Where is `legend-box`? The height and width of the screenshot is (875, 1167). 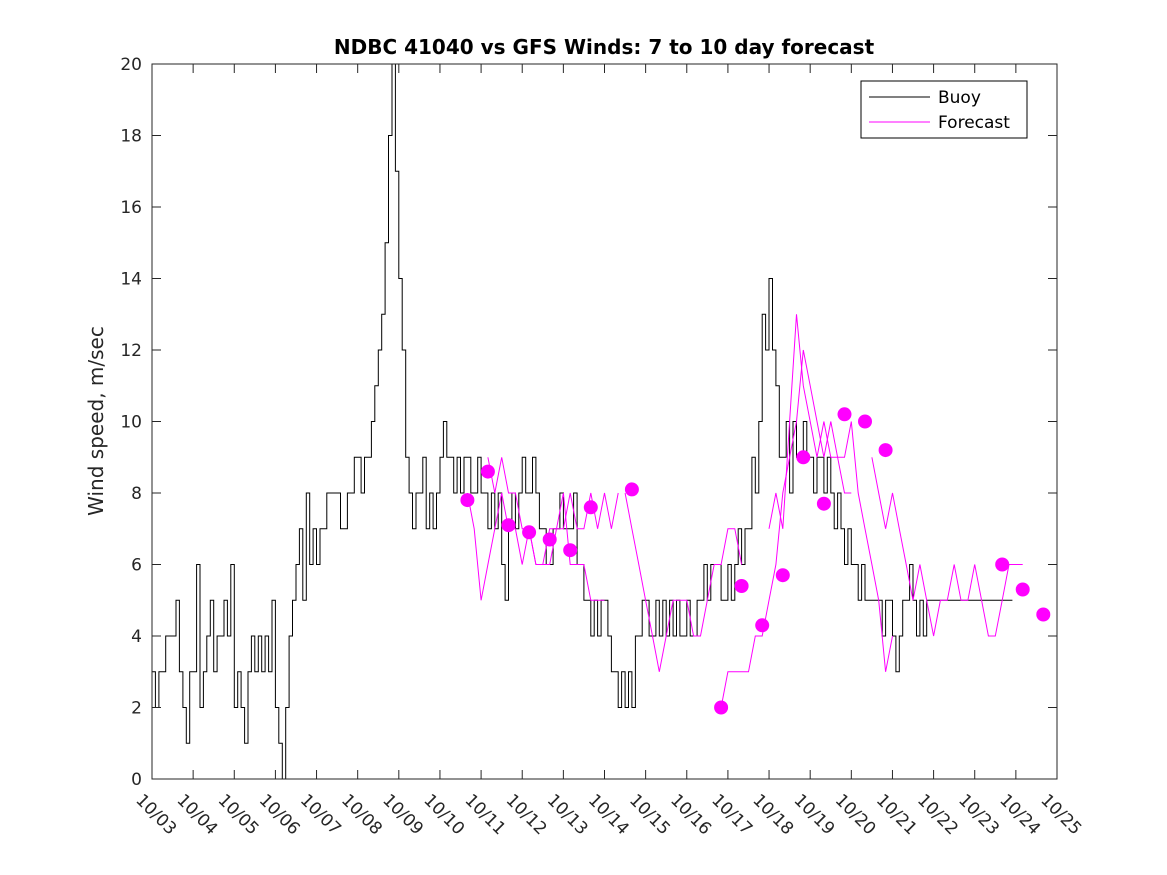
legend-box is located at coordinates (944, 109).